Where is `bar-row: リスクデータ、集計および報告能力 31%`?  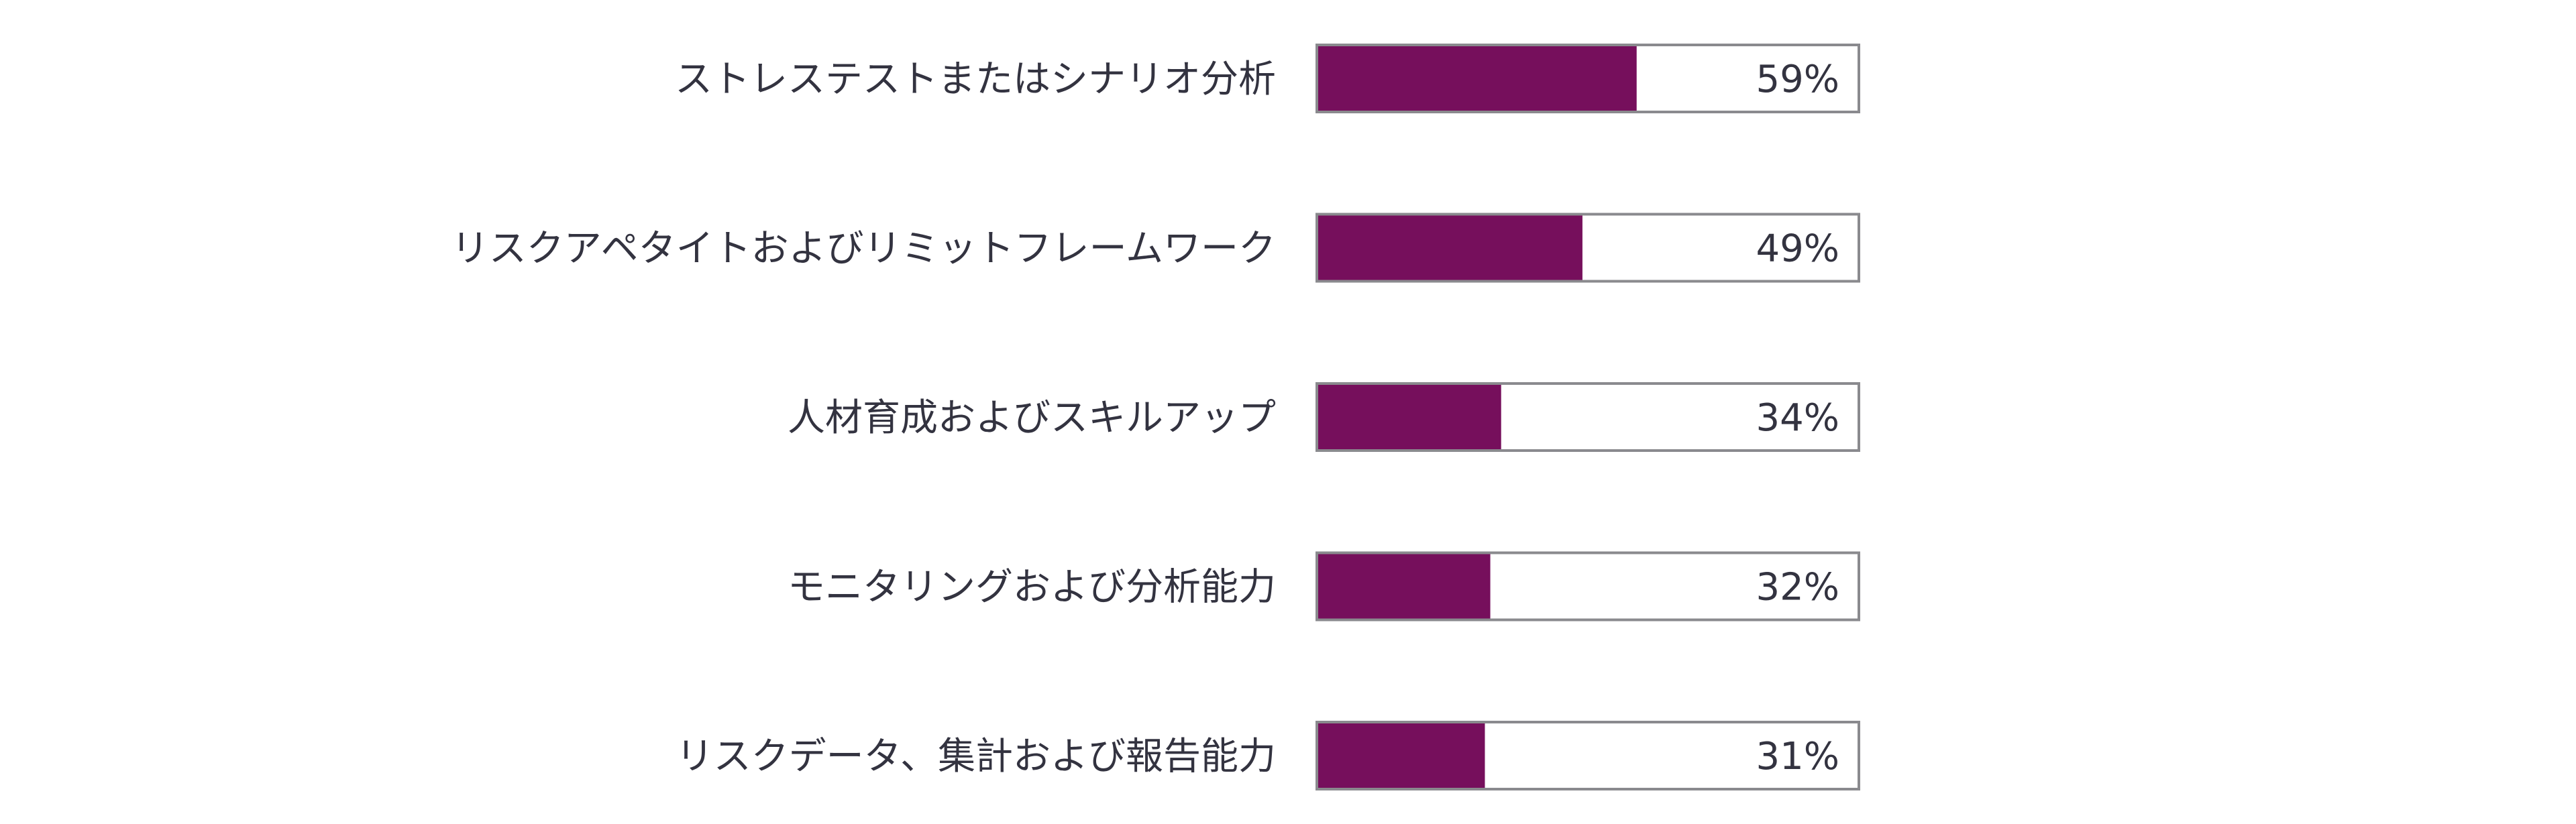 bar-row: リスクデータ、集計および報告能力 31% is located at coordinates (1268, 755).